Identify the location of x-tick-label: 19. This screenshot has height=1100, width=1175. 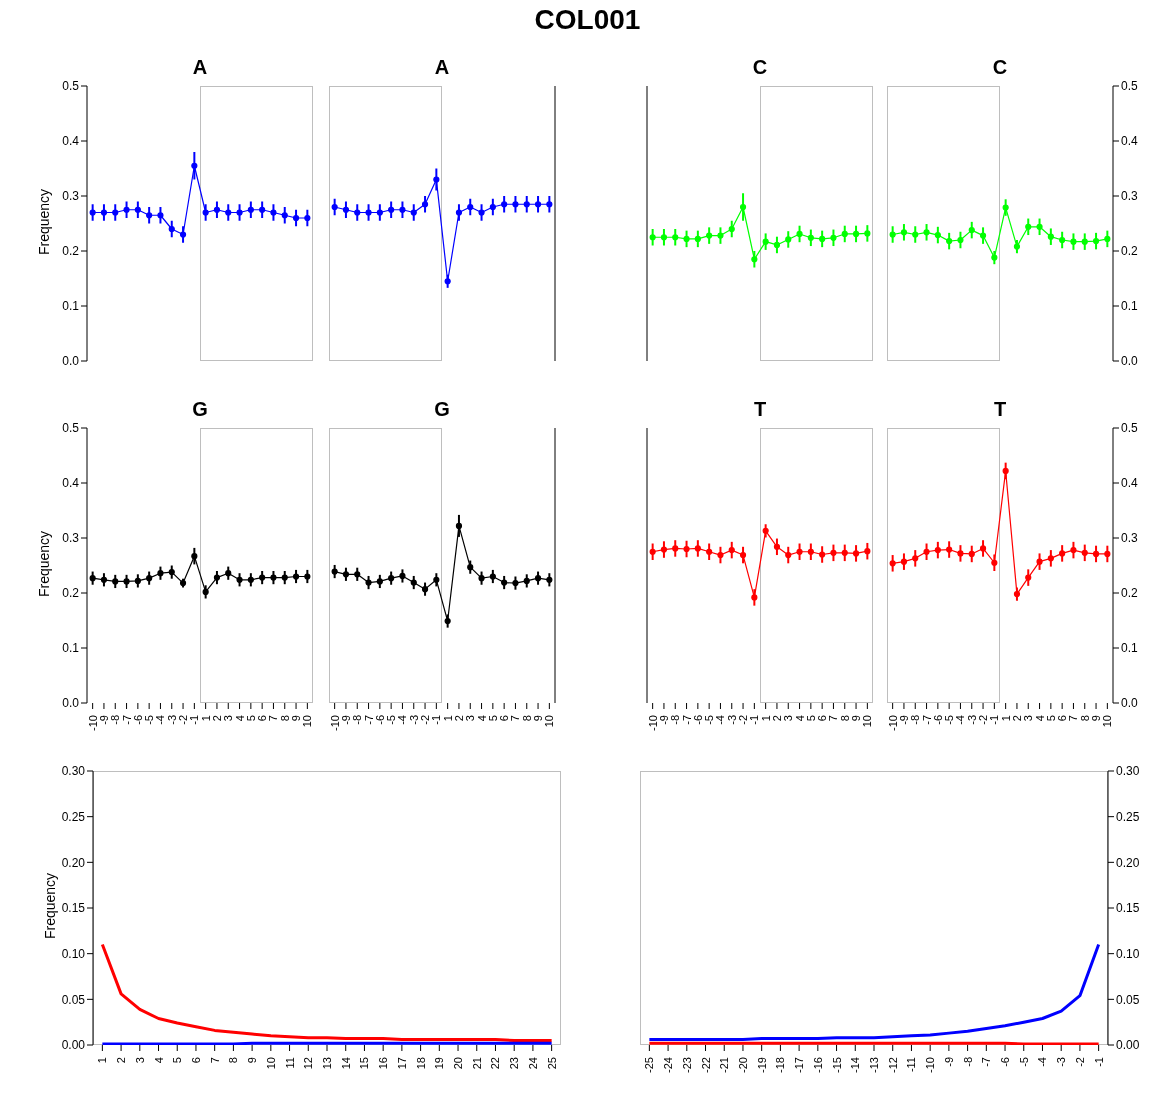
(439, 1063).